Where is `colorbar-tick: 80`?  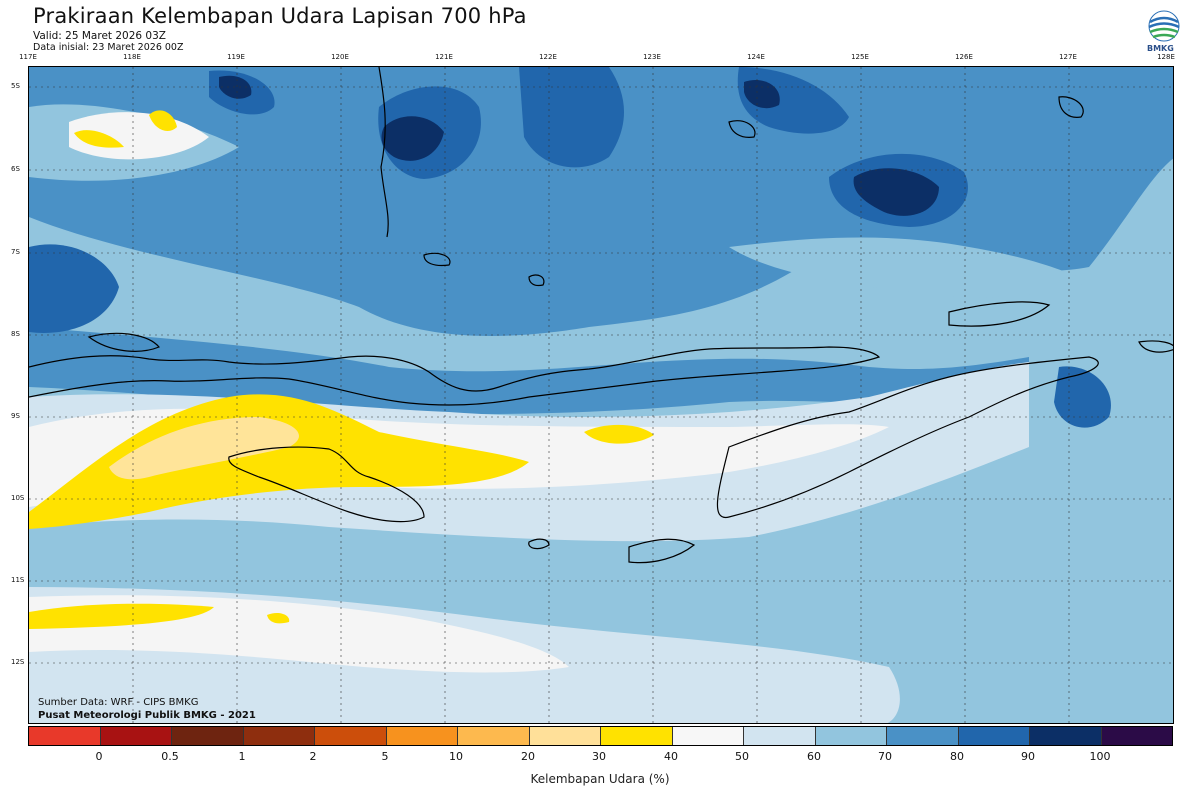 colorbar-tick: 80 is located at coordinates (957, 756).